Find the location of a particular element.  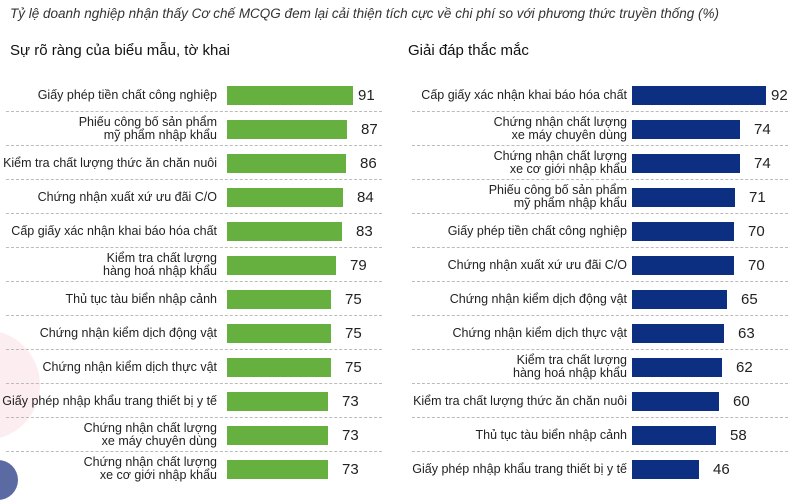

bar-row: Giấy phép tiền chất công nghiệp 91 is located at coordinates (195, 95).